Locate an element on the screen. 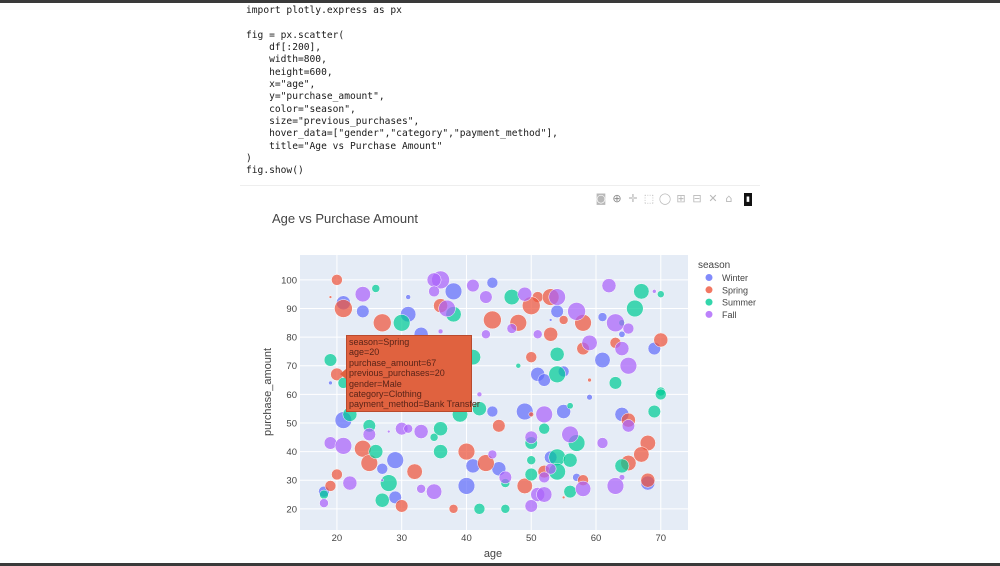  zoom-out-icon: ⊟ is located at coordinates (697, 198).